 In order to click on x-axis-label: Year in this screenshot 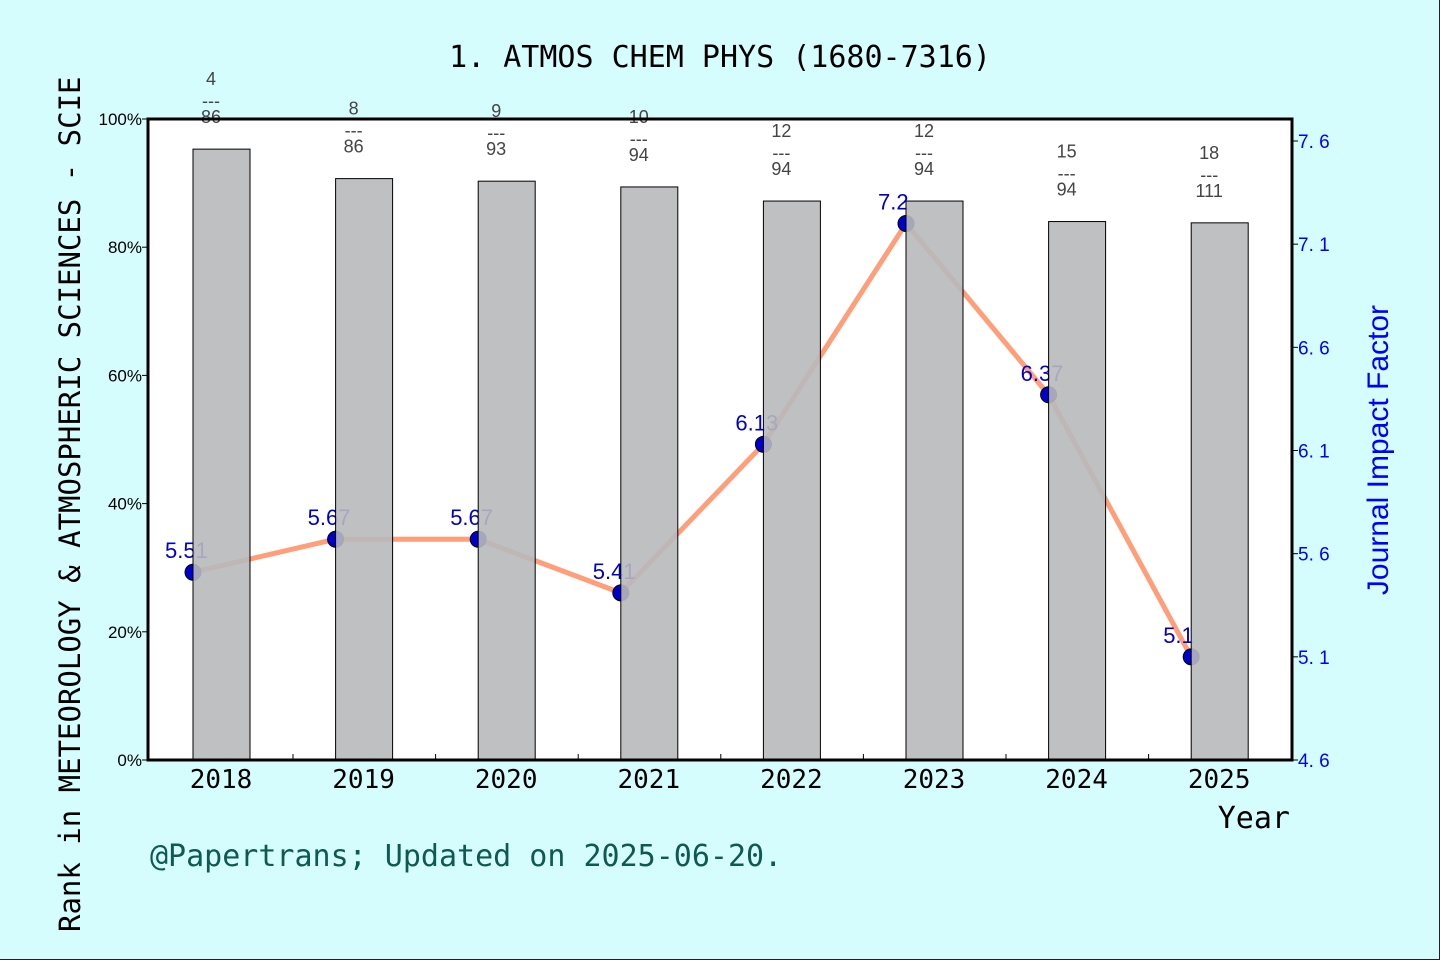, I will do `click(1254, 818)`.